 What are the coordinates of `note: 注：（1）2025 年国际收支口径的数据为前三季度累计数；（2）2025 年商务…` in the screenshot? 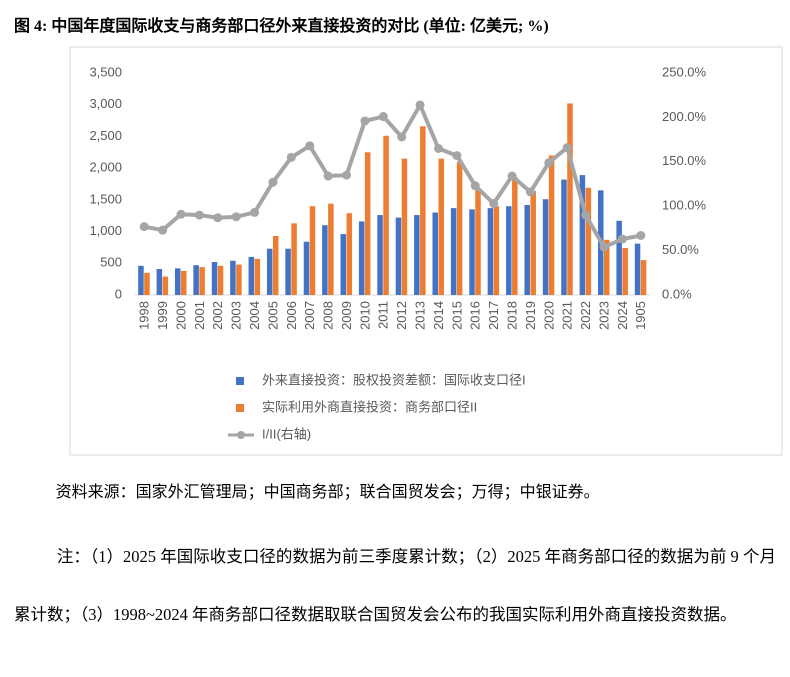 It's located at (395, 585).